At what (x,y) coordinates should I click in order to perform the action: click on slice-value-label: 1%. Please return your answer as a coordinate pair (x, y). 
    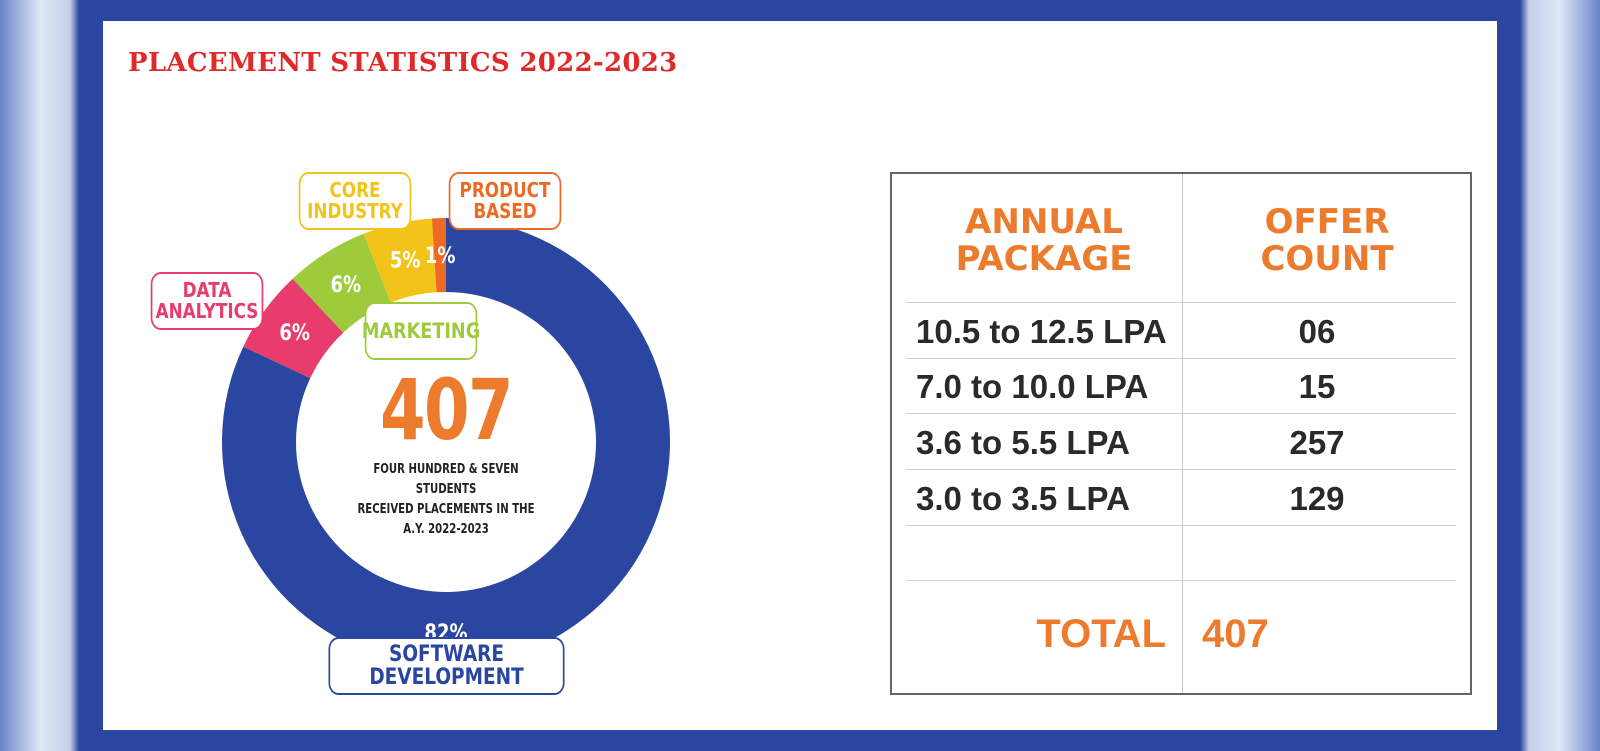
    Looking at the image, I should click on (440, 255).